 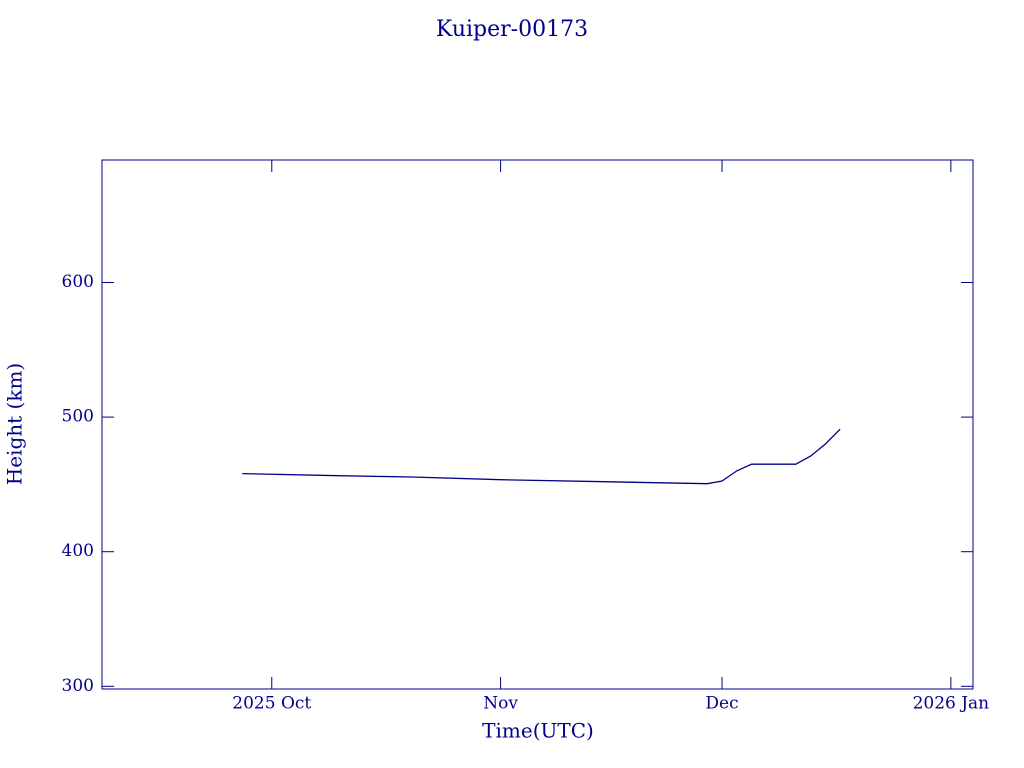 What do you see at coordinates (500, 704) in the screenshot?
I see `x-tick-label: Nov` at bounding box center [500, 704].